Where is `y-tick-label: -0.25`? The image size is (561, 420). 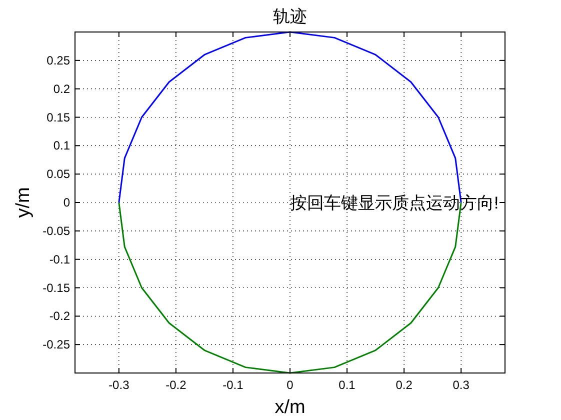
y-tick-label: -0.25 is located at coordinates (56, 345).